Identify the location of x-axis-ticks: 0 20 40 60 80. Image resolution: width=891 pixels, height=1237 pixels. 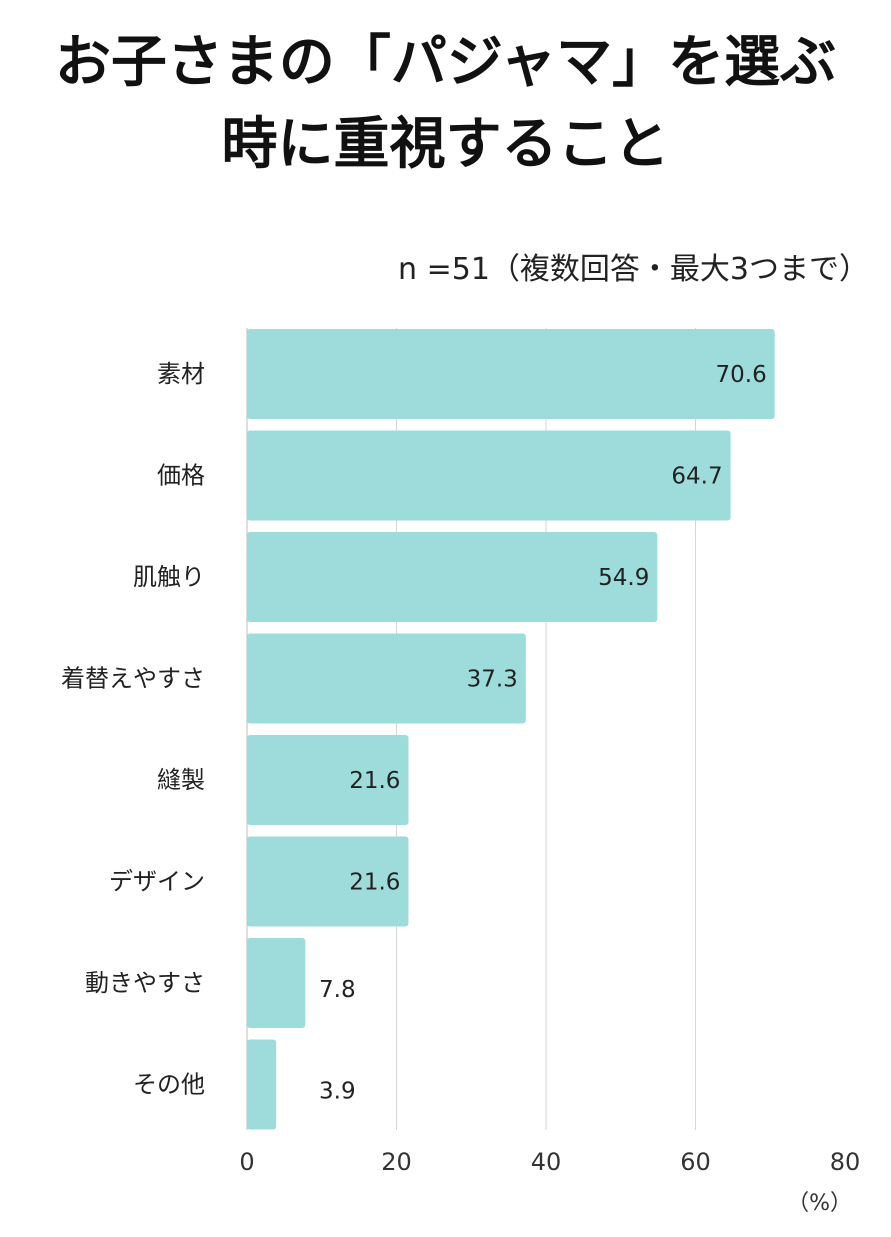
(549, 1162).